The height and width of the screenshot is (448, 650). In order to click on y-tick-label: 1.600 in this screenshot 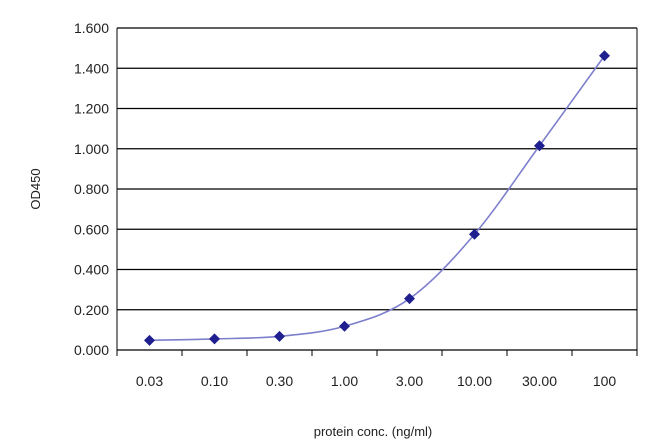, I will do `click(91, 28)`.